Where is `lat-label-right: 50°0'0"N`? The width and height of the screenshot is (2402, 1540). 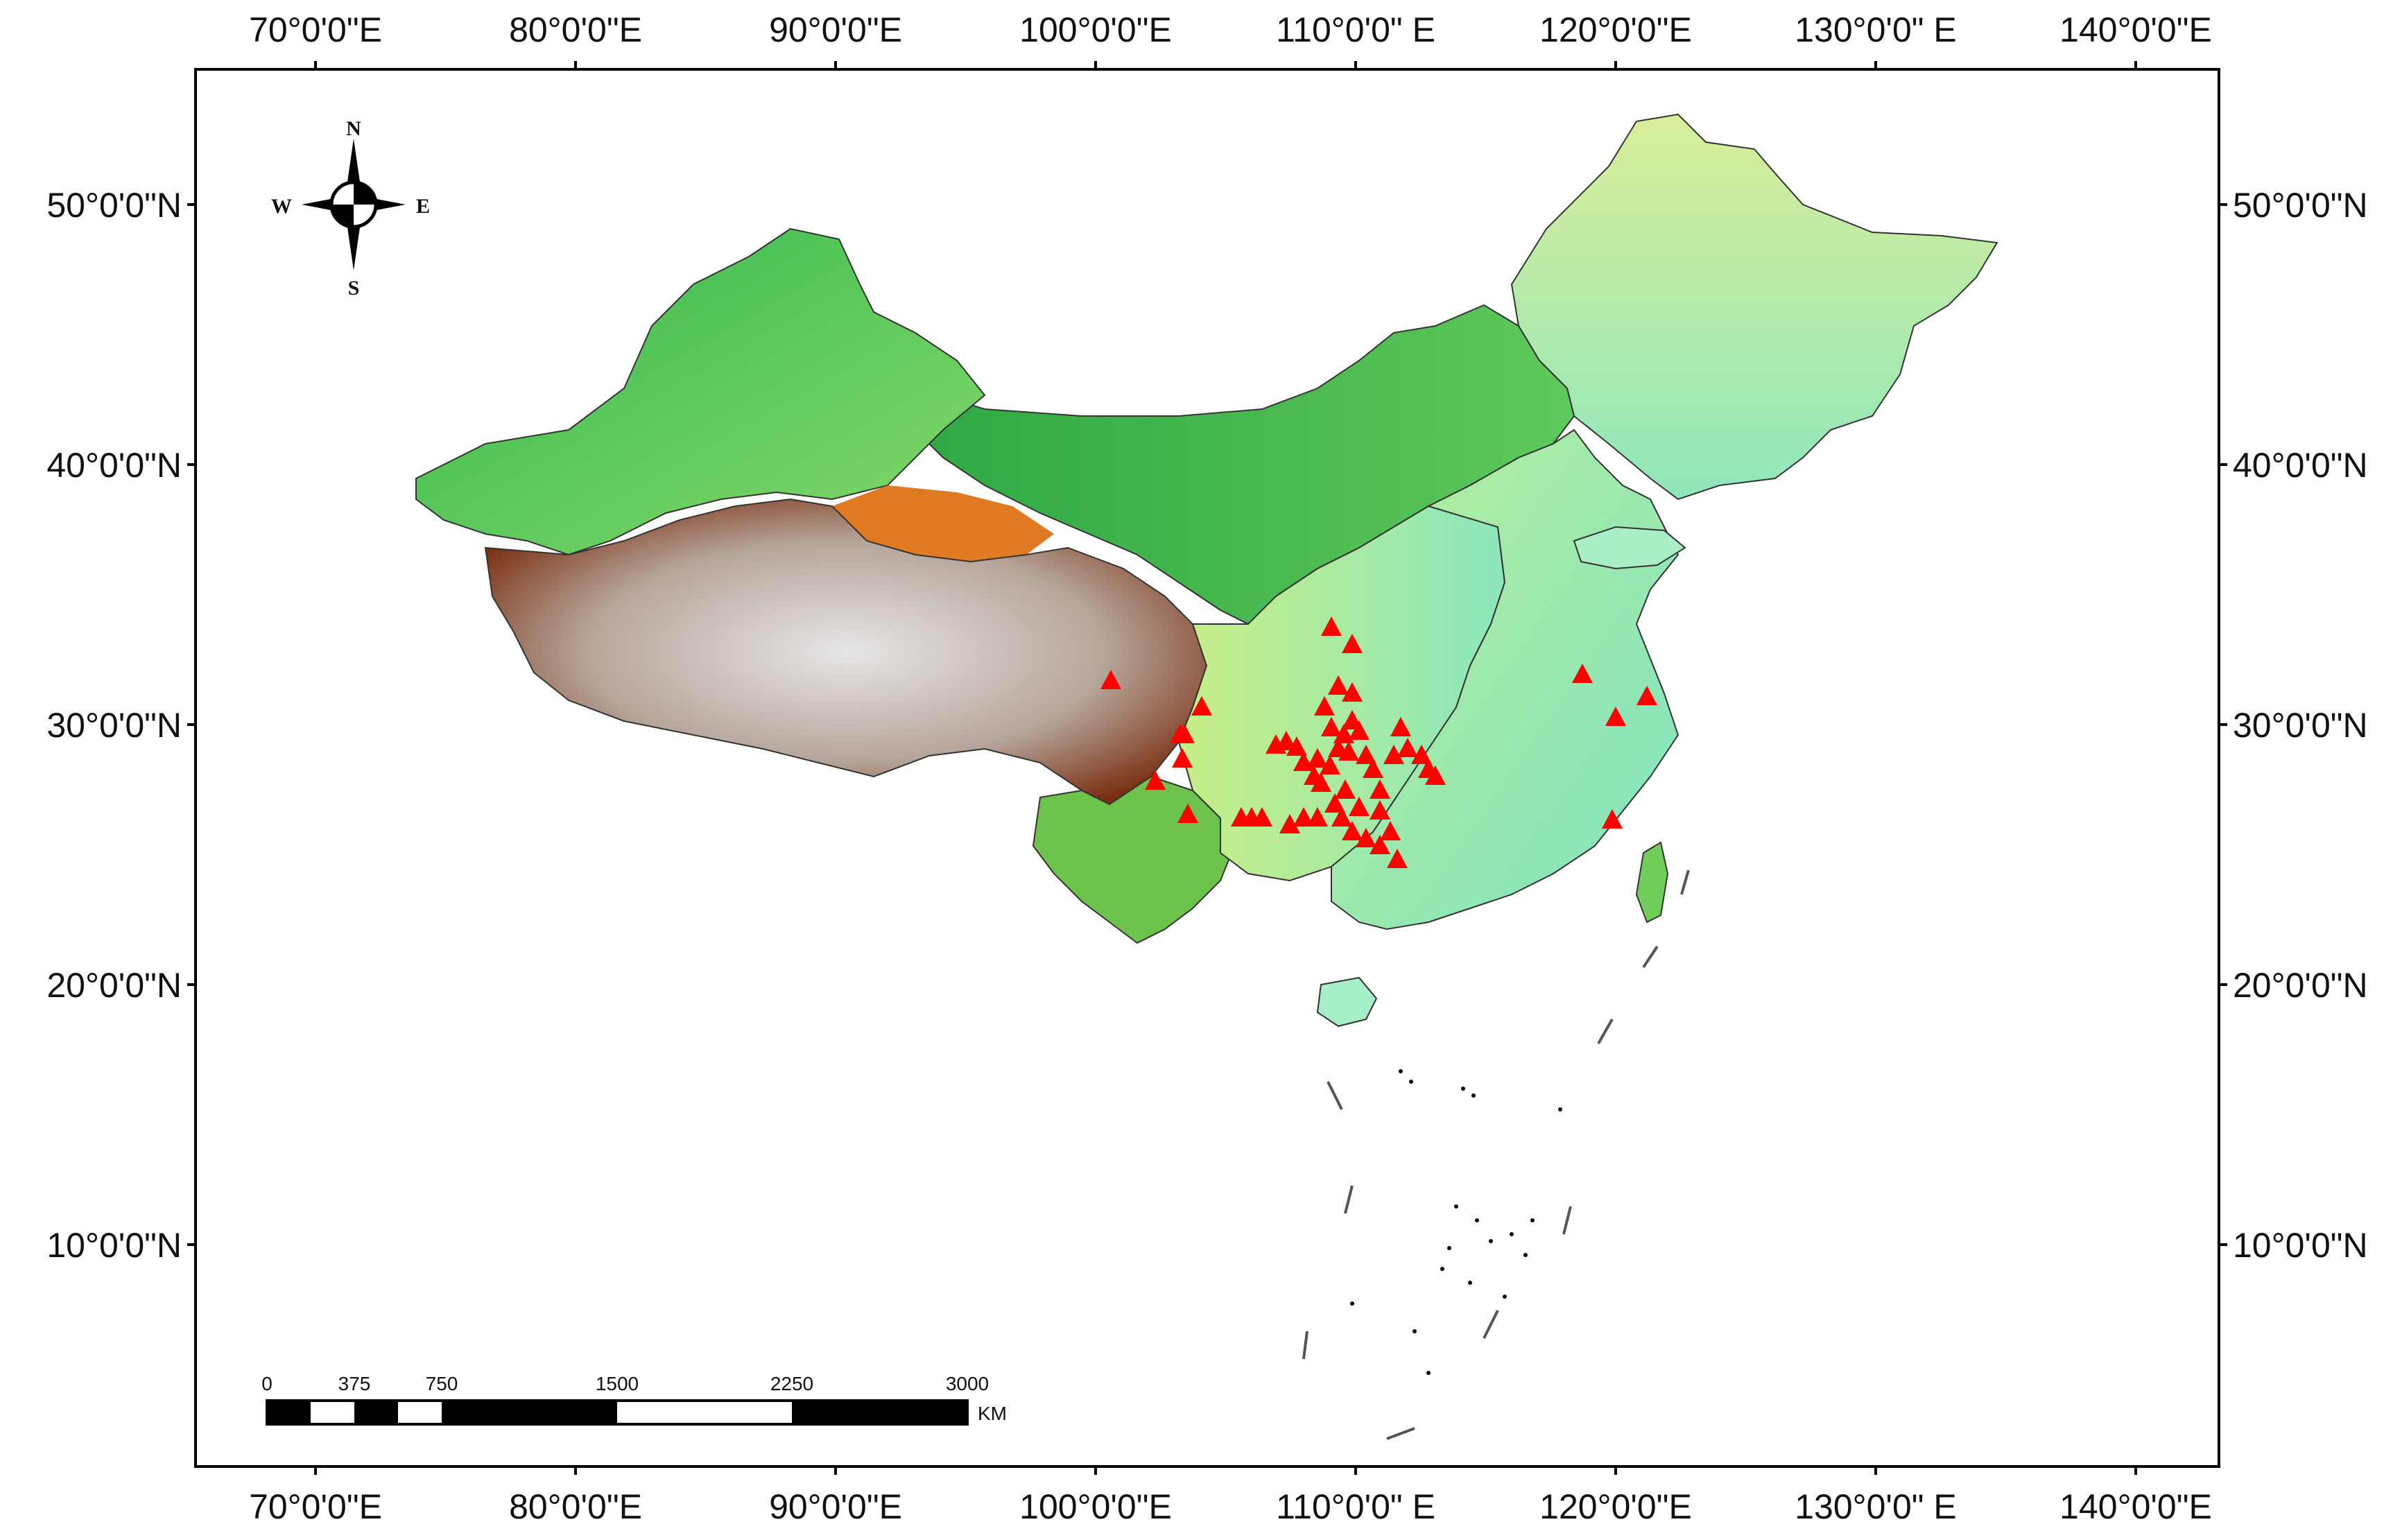
lat-label-right: 50°0'0"N is located at coordinates (2300, 205).